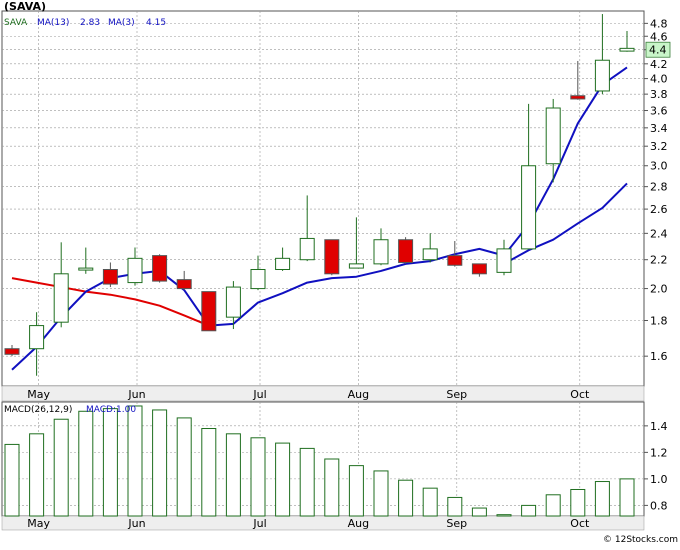  Describe the element at coordinates (659, 23) in the screenshot. I see `price-tick-label: 4.8` at that location.